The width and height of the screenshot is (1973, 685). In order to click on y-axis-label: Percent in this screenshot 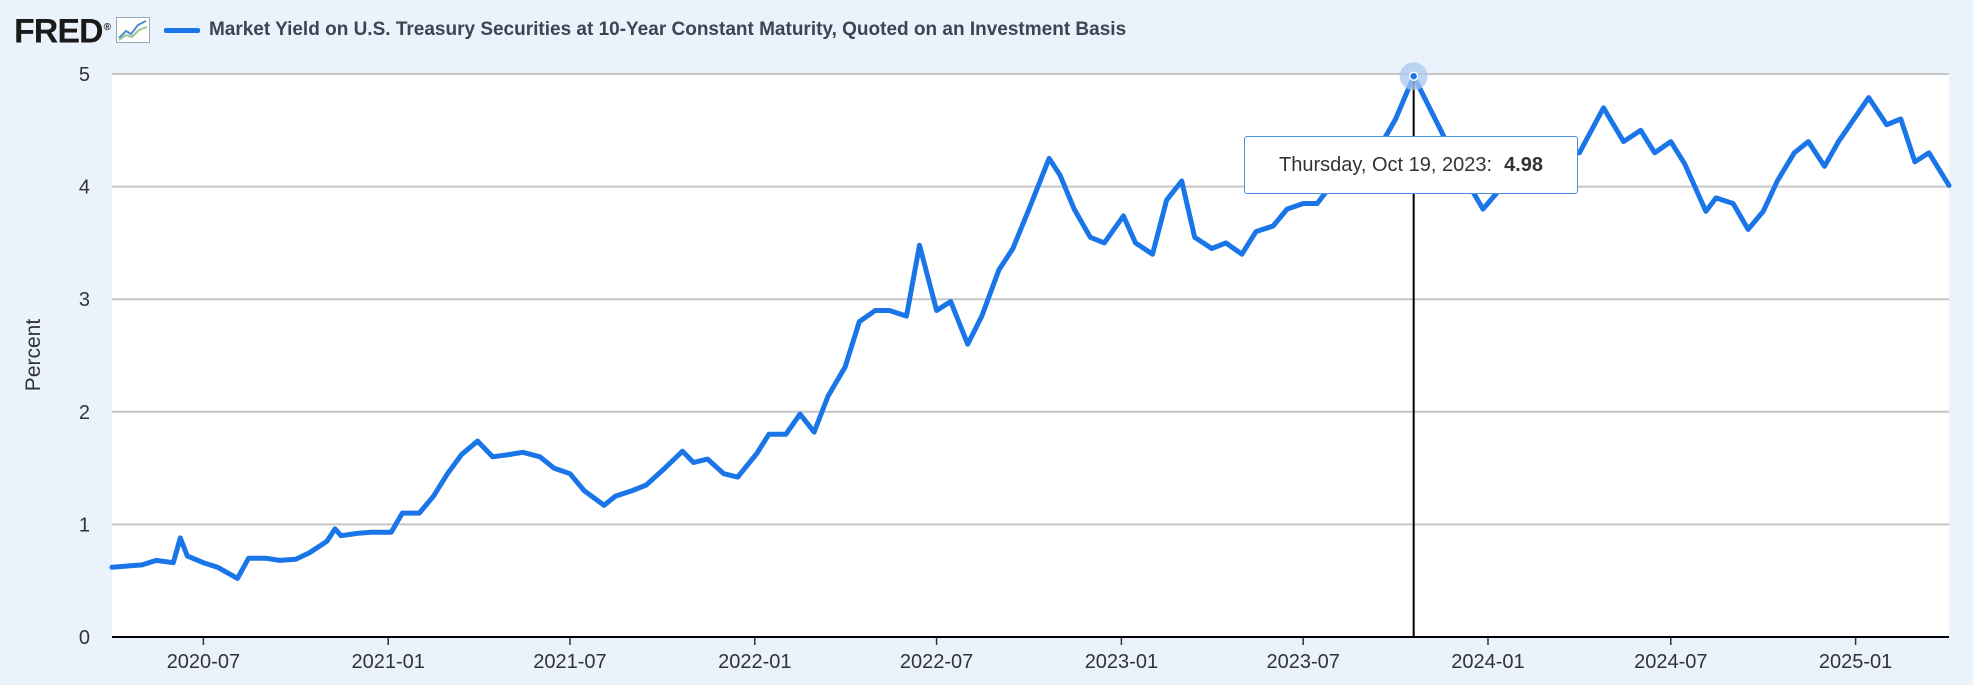, I will do `click(33, 355)`.